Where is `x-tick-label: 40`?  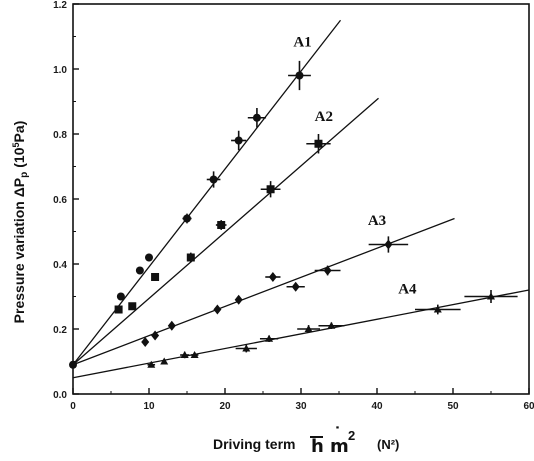
x-tick-label: 40 is located at coordinates (377, 406).